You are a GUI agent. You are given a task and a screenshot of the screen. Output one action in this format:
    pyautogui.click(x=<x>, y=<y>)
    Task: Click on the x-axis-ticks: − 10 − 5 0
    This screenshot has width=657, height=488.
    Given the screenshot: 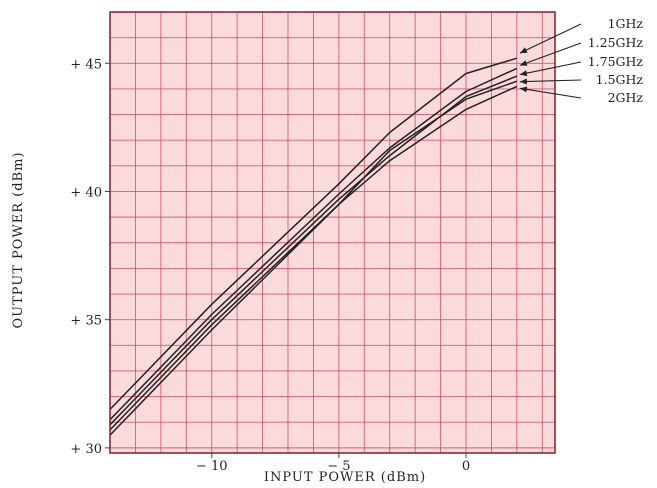 What is the action you would take?
    pyautogui.click(x=333, y=463)
    